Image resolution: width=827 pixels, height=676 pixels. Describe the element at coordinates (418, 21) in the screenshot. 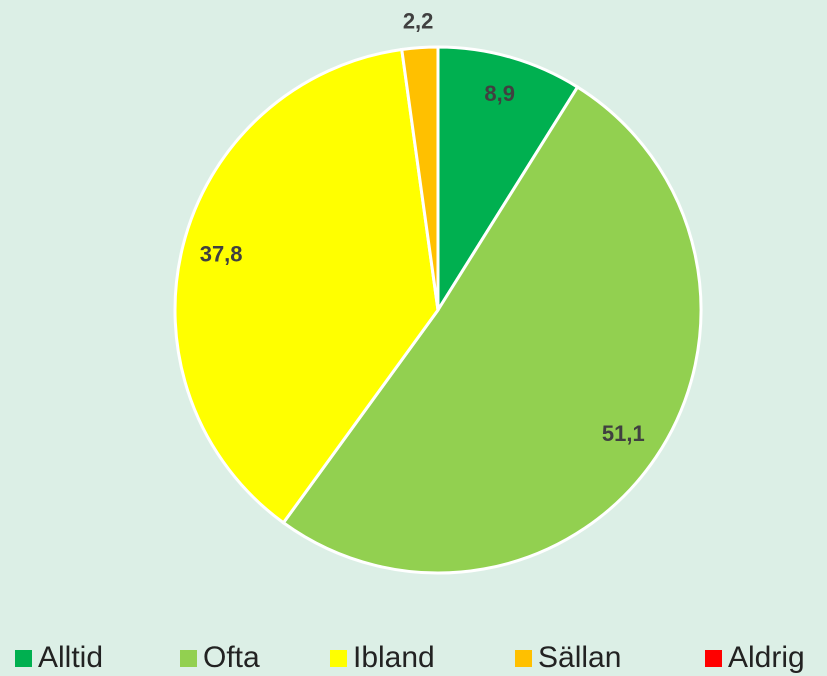

I see `data-label: 2,2` at that location.